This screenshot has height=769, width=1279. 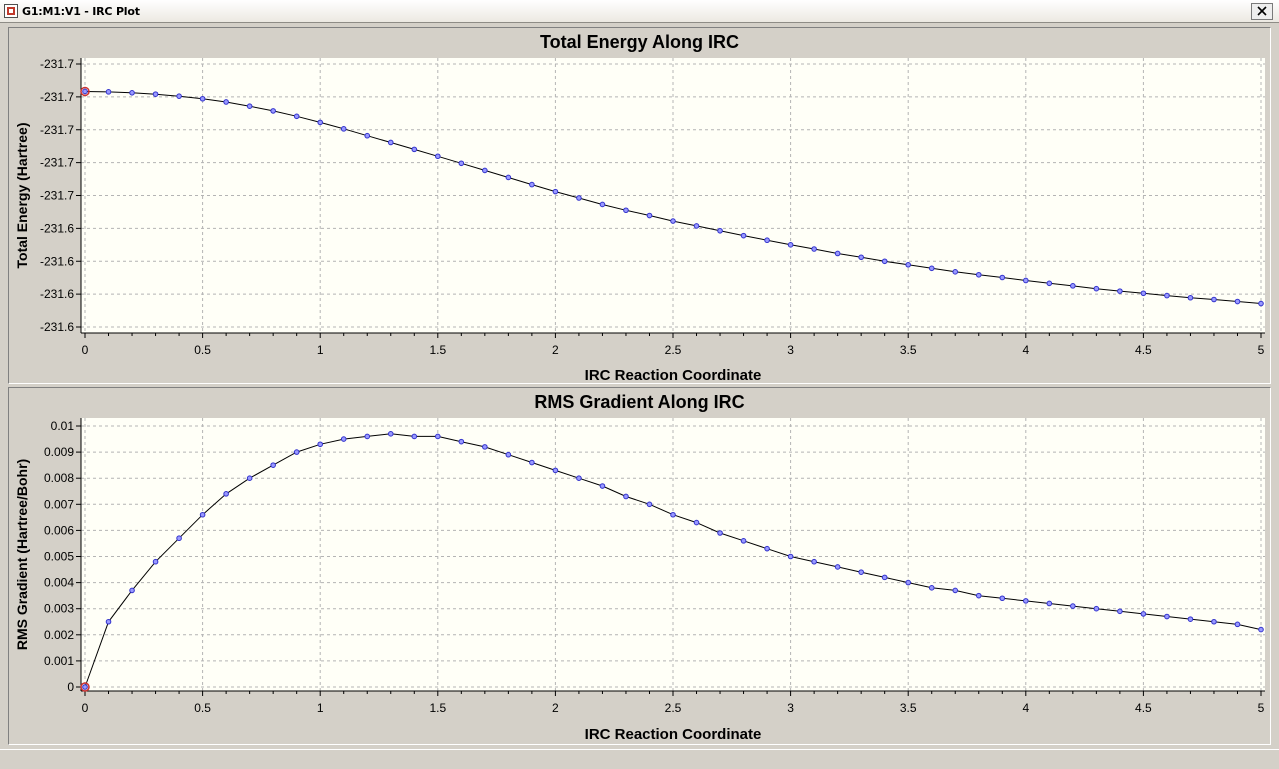 What do you see at coordinates (22, 196) in the screenshot?
I see `y-axis-label: Total Energy (Hartree)` at bounding box center [22, 196].